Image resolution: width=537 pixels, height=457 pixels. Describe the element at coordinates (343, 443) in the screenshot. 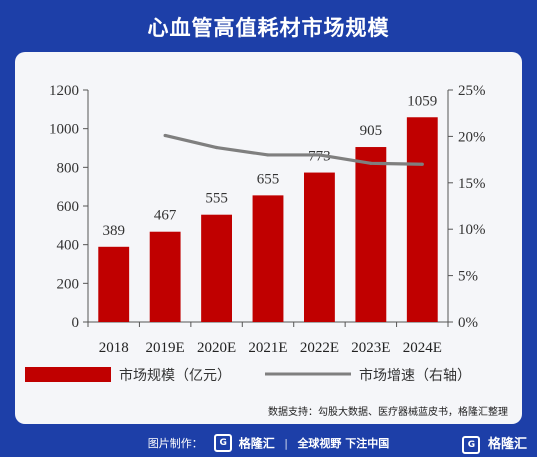

I see `footer-slogan: 全球视野 下注中国` at that location.